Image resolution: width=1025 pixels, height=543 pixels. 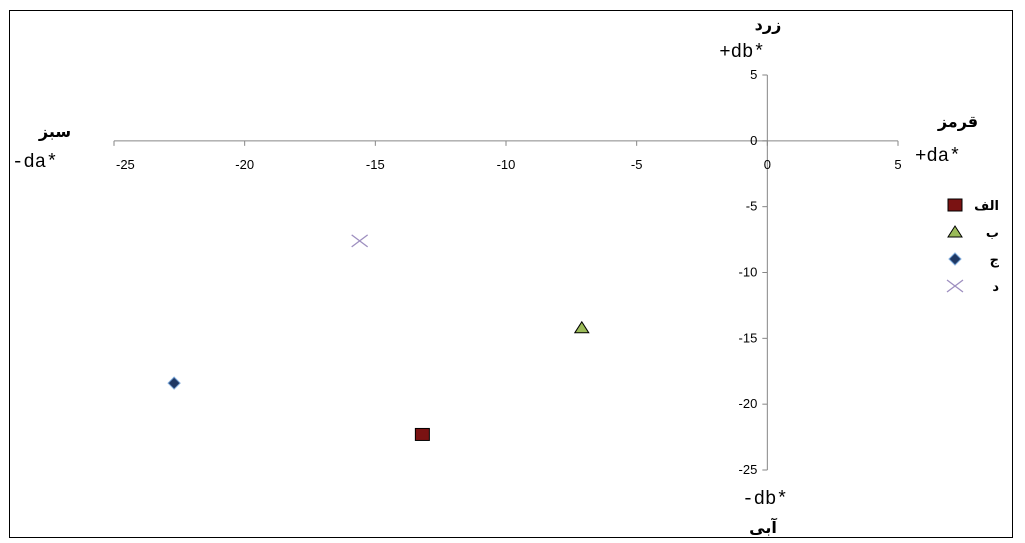 What do you see at coordinates (54, 131) in the screenshot?
I see `x-negative-word: سبز` at bounding box center [54, 131].